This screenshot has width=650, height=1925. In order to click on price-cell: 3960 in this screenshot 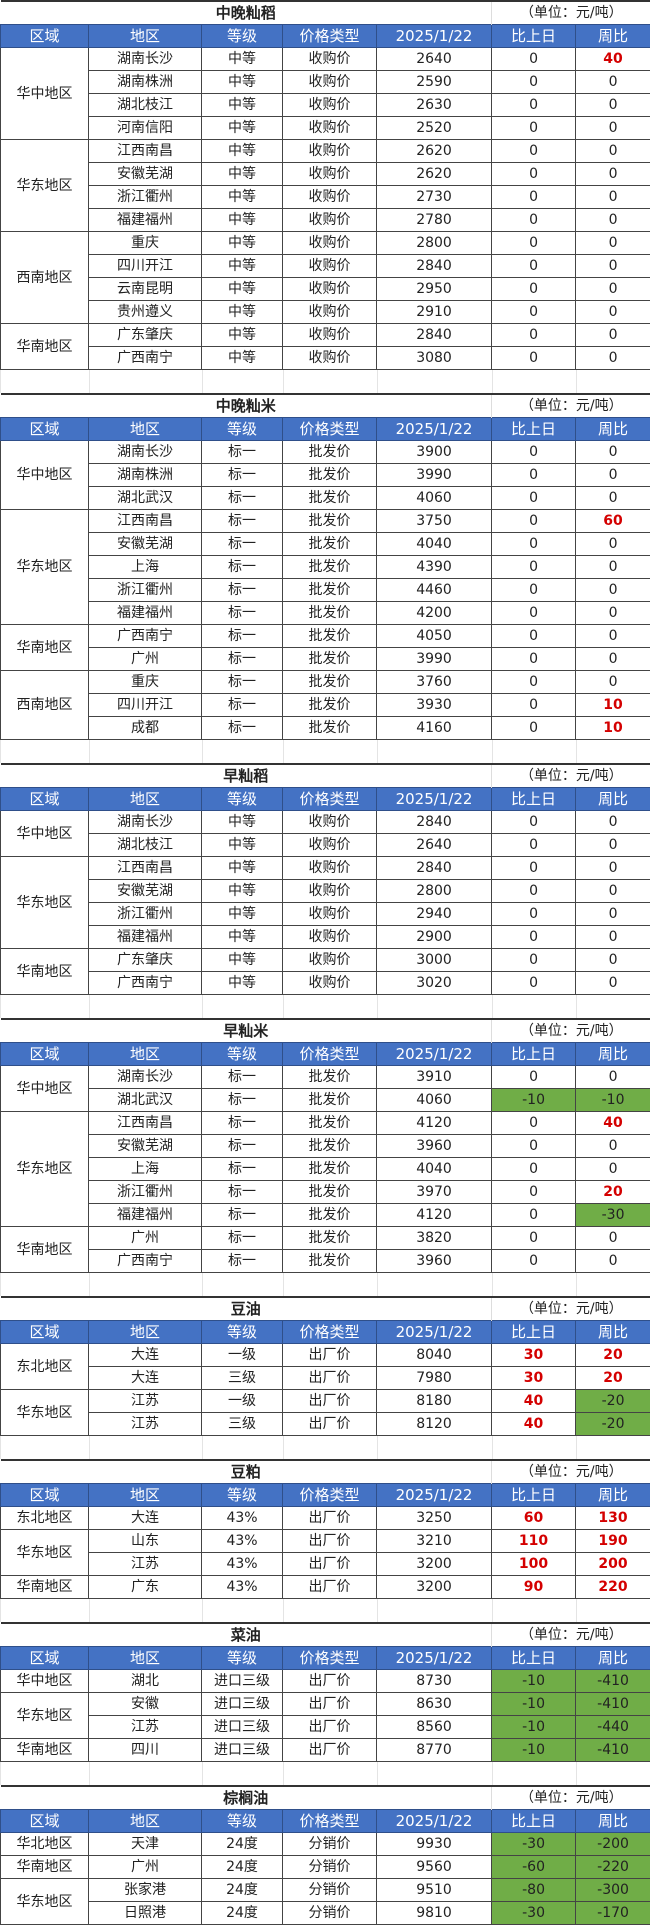, I will do `click(434, 1146)`.